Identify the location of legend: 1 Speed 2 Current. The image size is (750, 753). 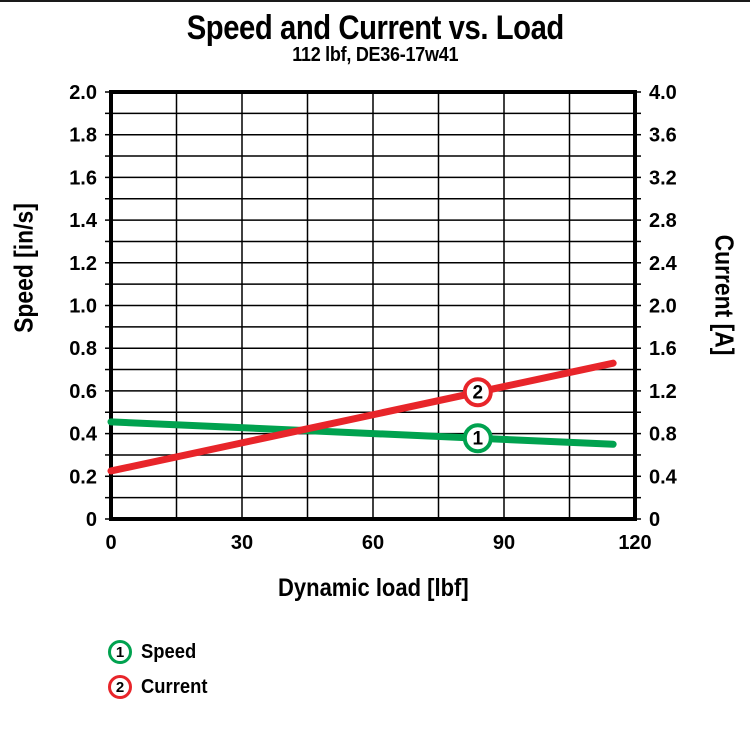
(160, 675).